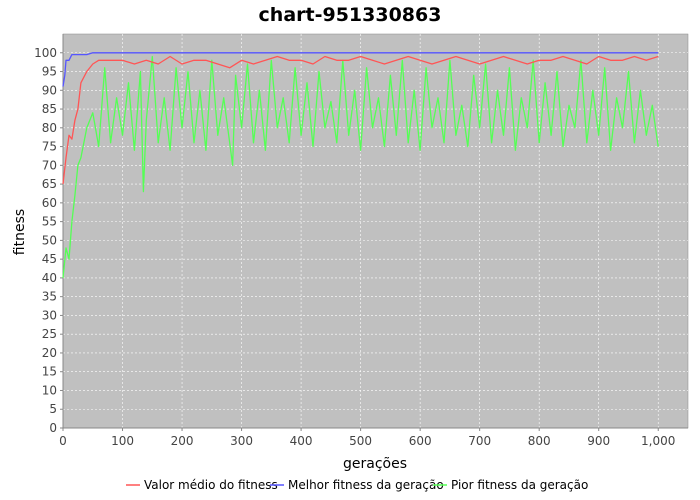  I want to click on x-tick-label: 600, so click(420, 441).